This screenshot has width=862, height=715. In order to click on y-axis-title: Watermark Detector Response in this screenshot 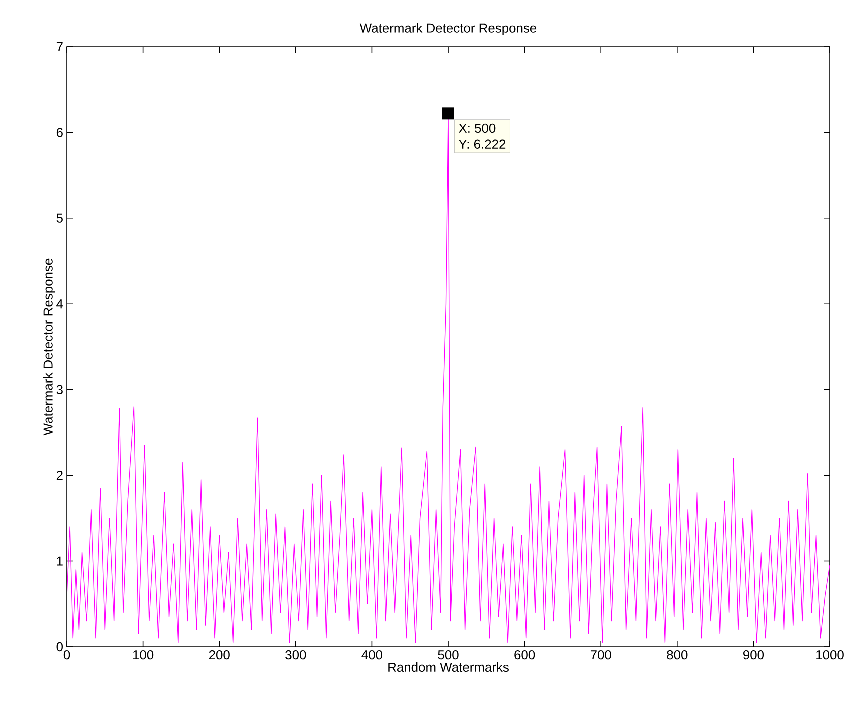, I will do `click(49, 347)`.